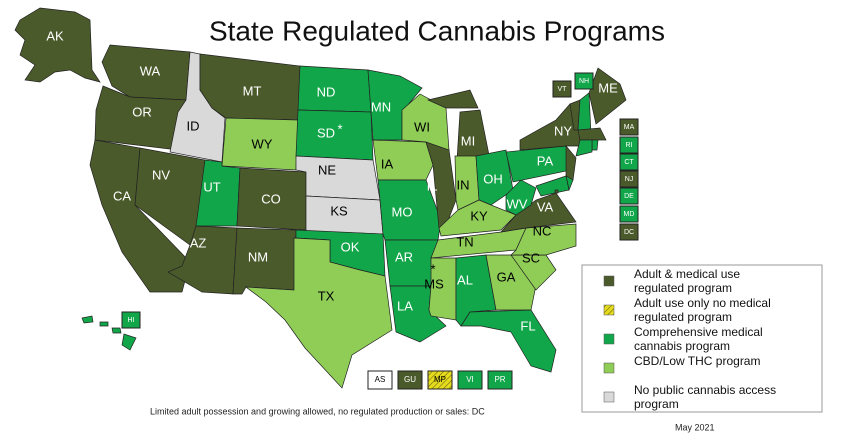 This screenshot has height=445, width=842. I want to click on state-label: RI, so click(629, 145).